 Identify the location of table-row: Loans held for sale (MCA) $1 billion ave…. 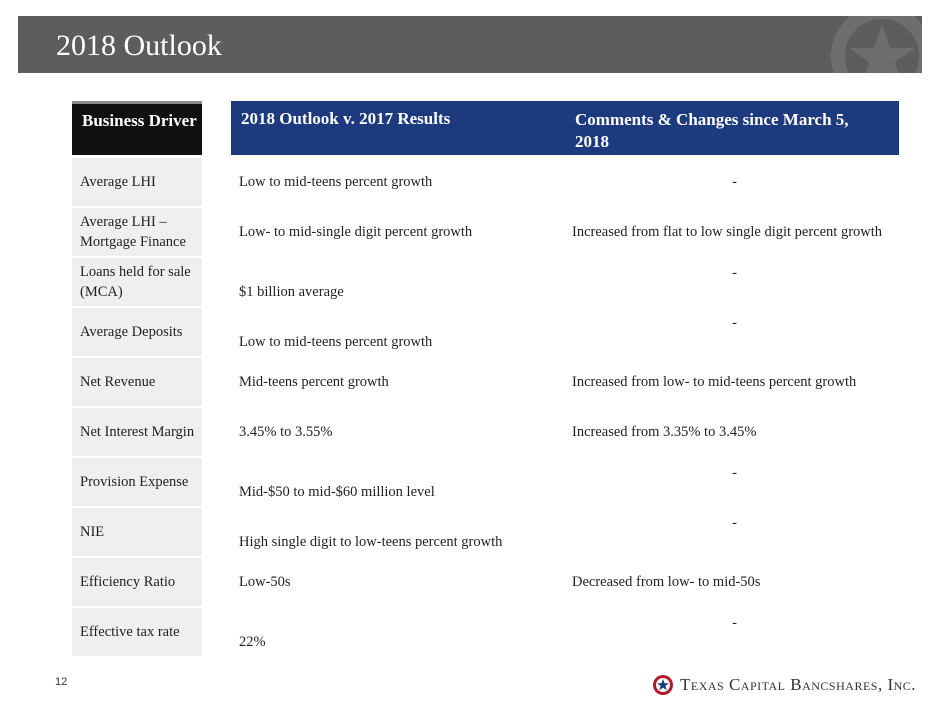
(485, 282).